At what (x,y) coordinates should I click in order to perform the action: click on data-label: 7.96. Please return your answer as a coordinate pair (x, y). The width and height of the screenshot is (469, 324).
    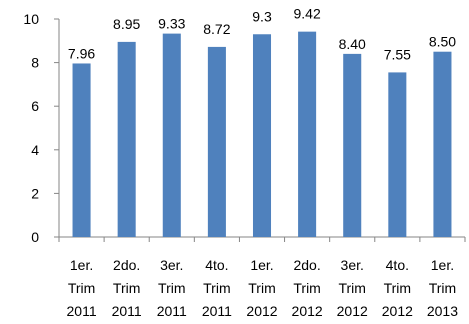
    Looking at the image, I should click on (81, 53).